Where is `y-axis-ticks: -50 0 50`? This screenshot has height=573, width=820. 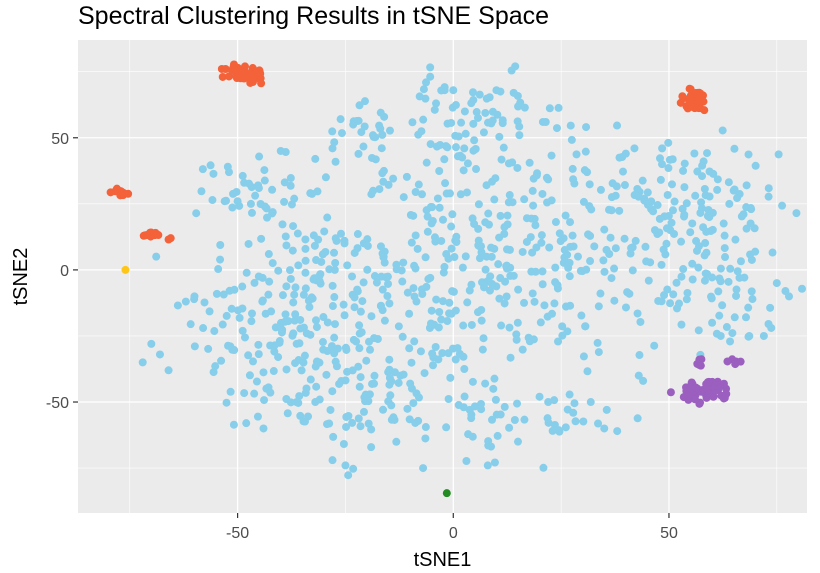
y-axis-ticks: -50 0 50 is located at coordinates (62, 271).